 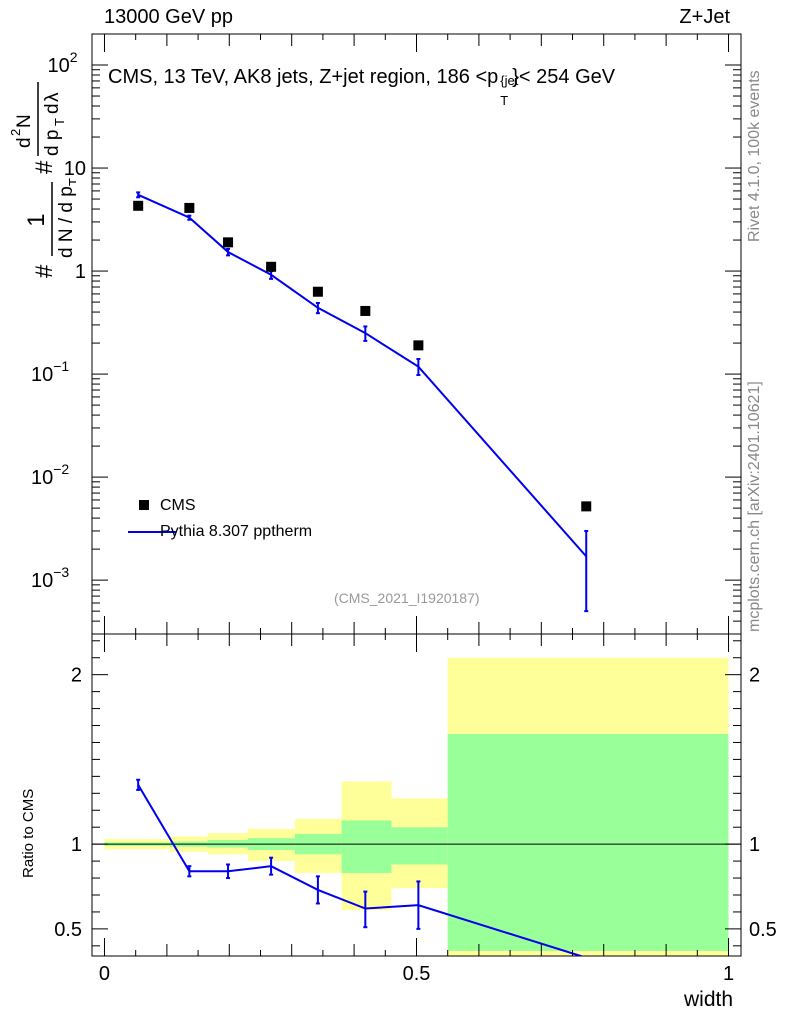 I want to click on ratio-y-tick-label: 0.5, so click(x=68, y=930).